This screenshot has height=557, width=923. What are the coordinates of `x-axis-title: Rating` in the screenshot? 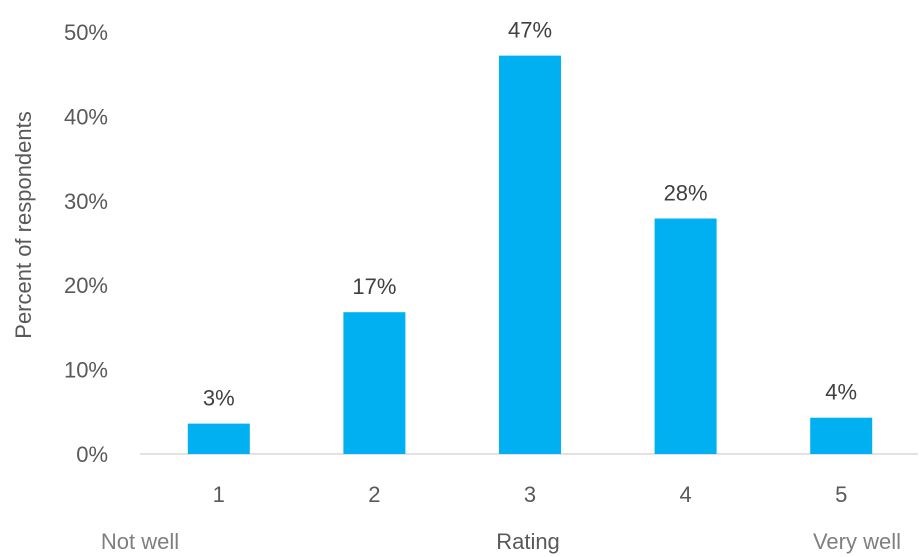 It's located at (528, 541).